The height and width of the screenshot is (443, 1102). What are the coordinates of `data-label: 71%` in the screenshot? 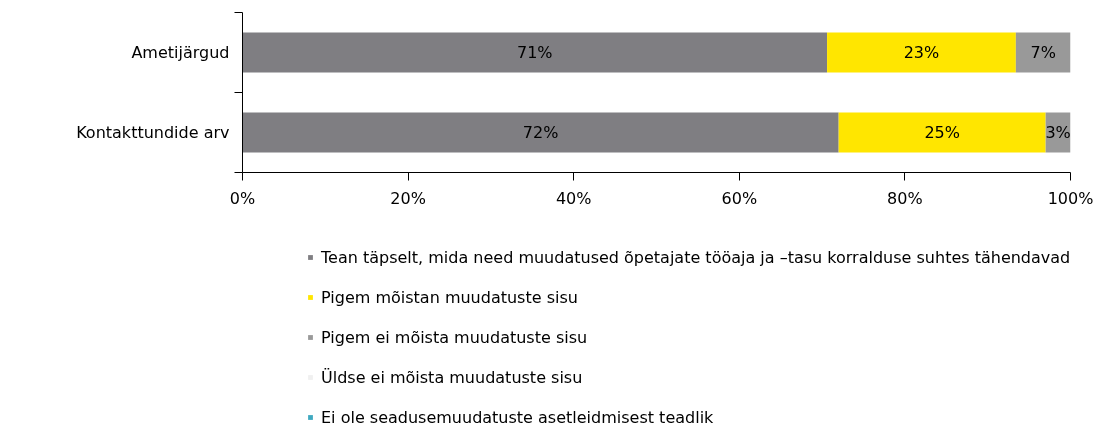 It's located at (535, 52).